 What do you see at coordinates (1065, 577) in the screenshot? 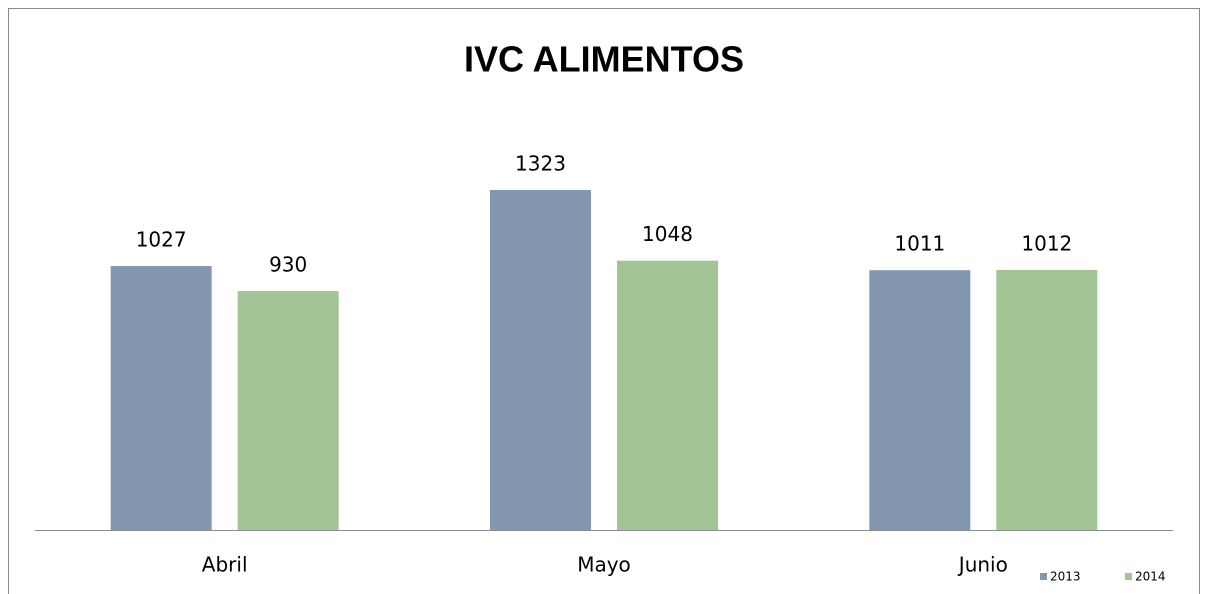
I see `legend-label: 2013` at bounding box center [1065, 577].